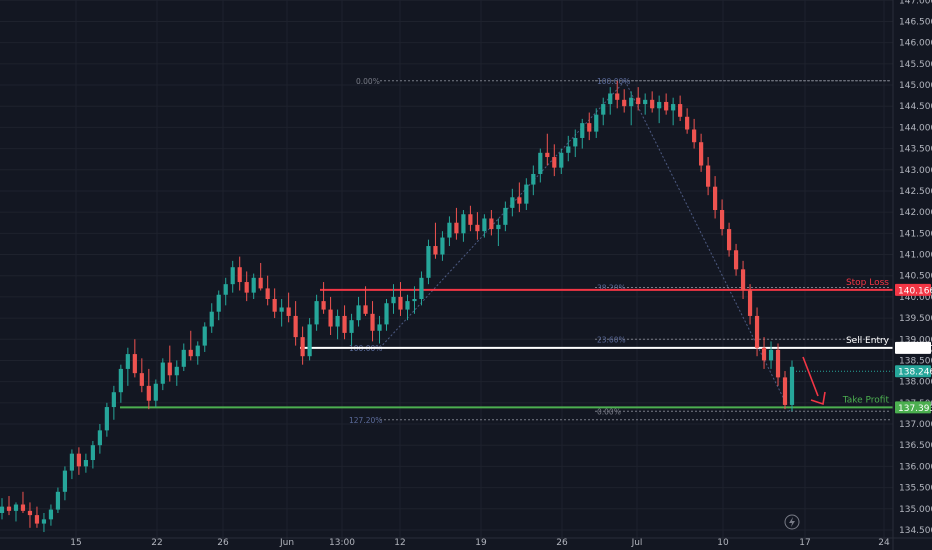  What do you see at coordinates (707, 246) in the screenshot?
I see `fib-trendline` at bounding box center [707, 246].